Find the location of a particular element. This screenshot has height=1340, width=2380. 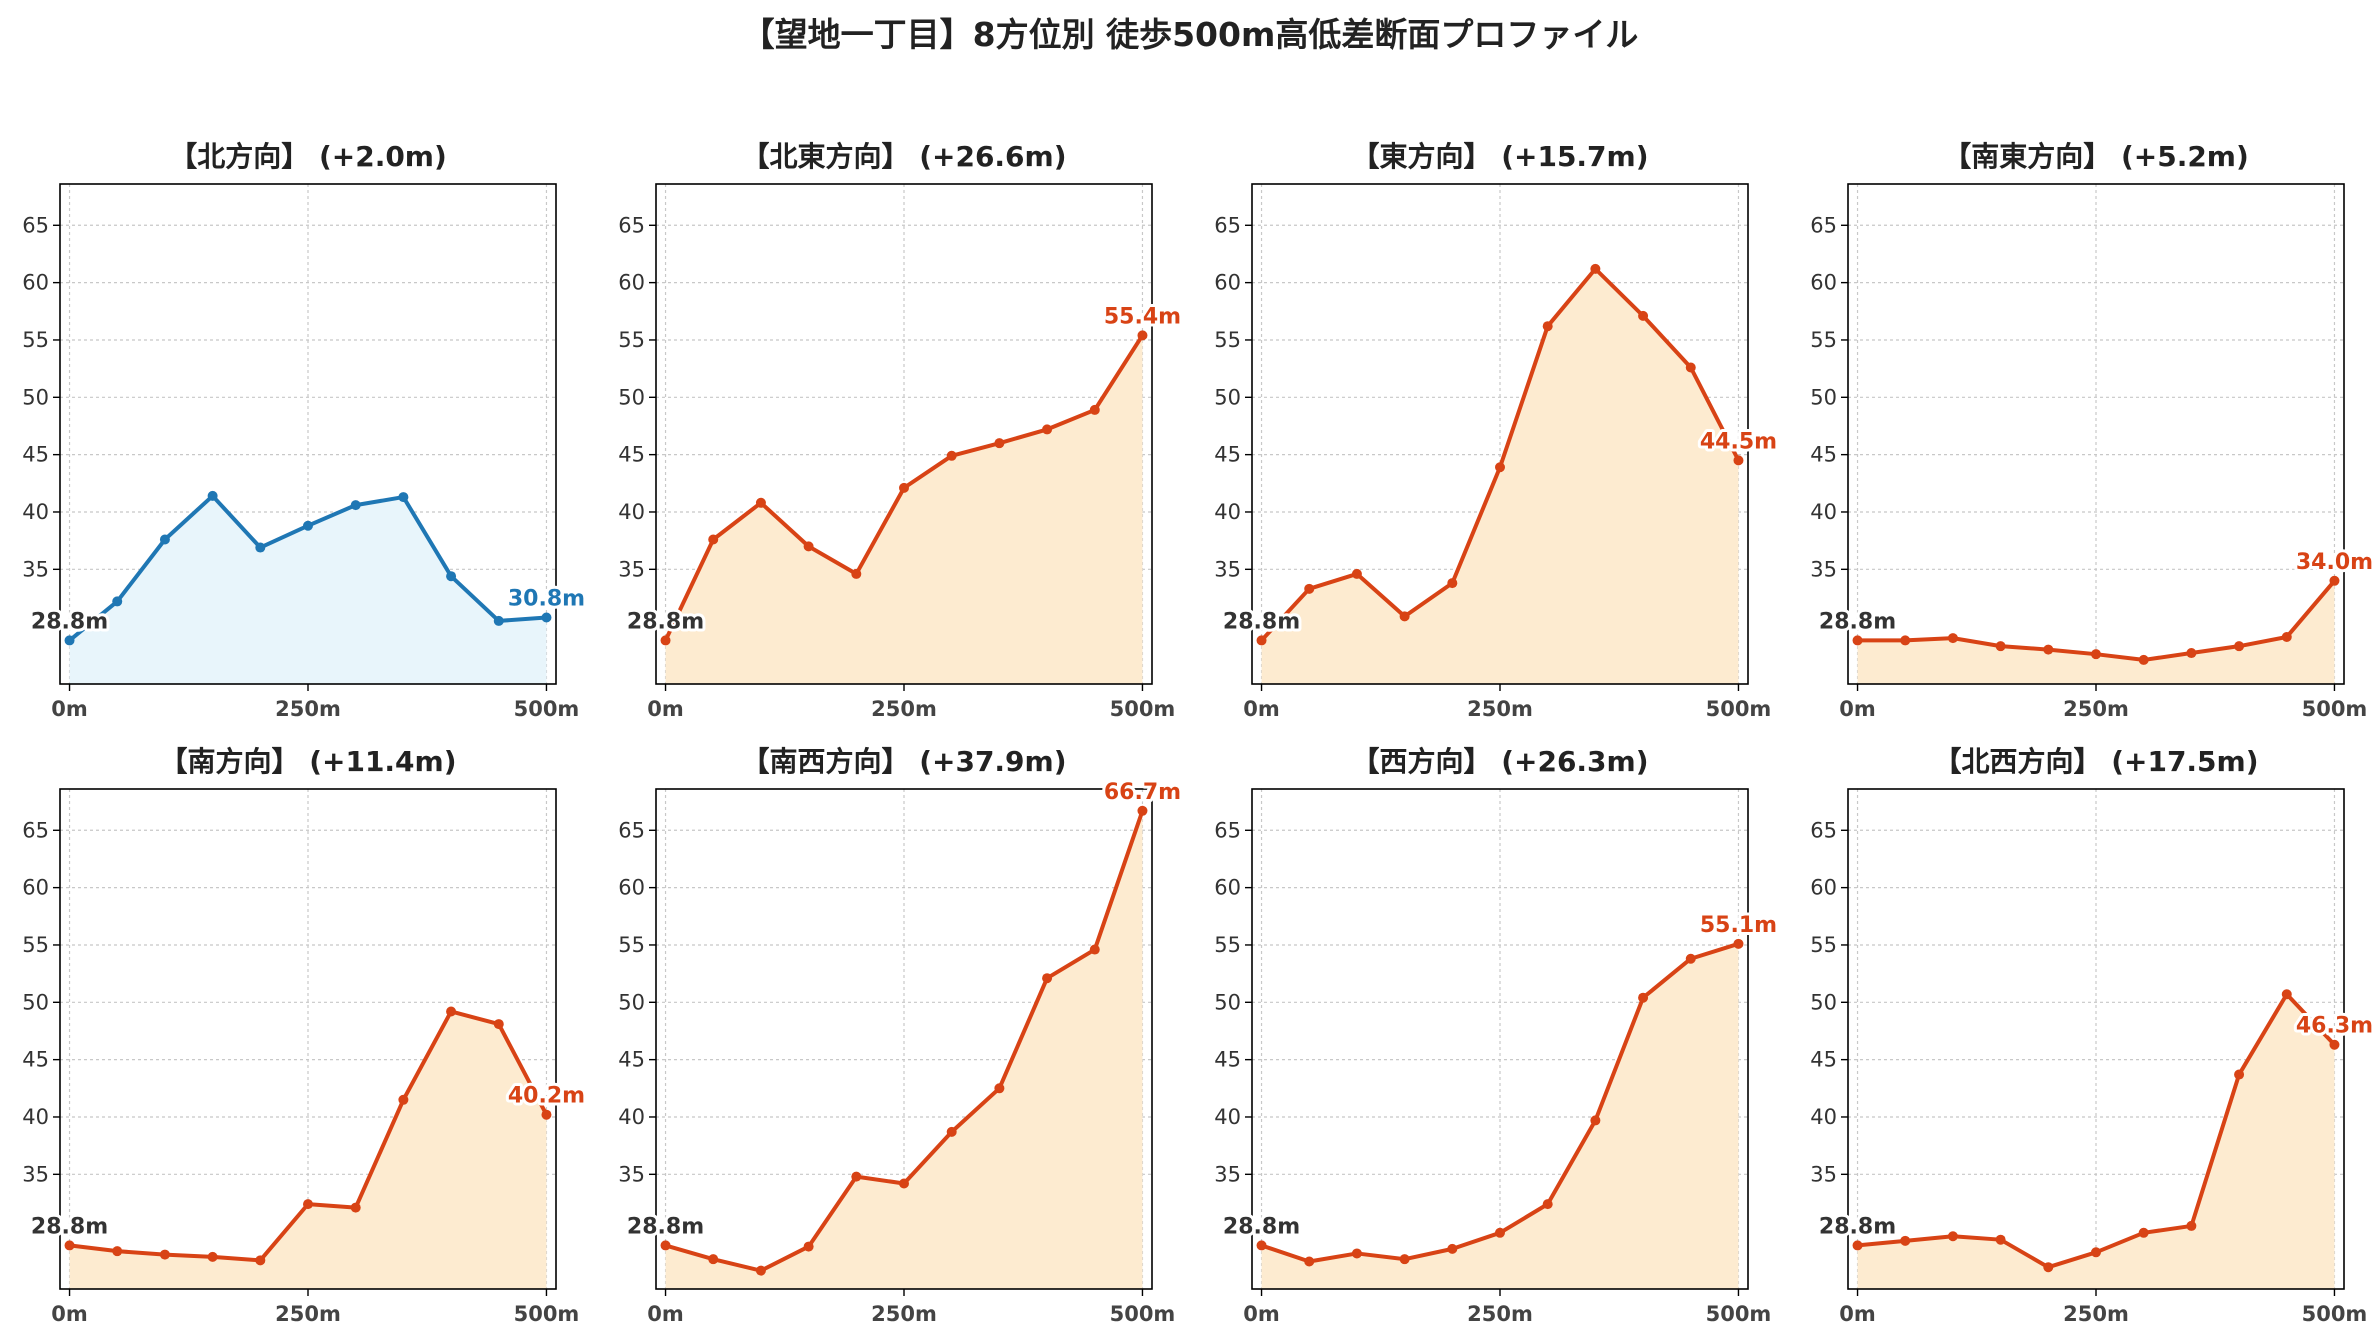

subplot-title: 【南東方向】 (+5.2m) is located at coordinates (2096, 156).